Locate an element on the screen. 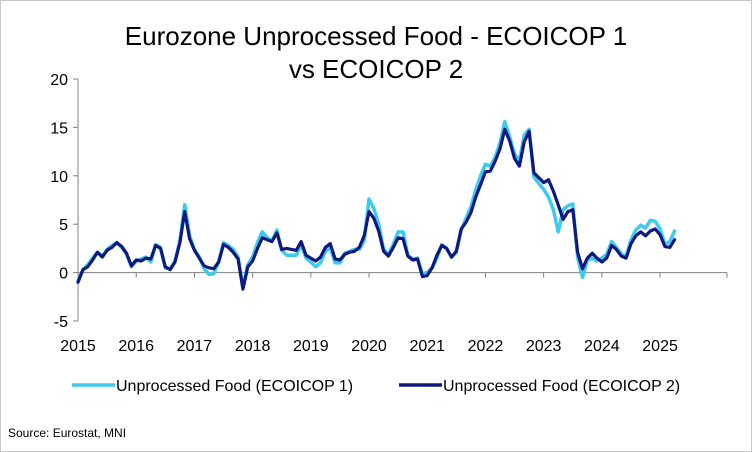  x-tick-label: 2017 is located at coordinates (195, 346).